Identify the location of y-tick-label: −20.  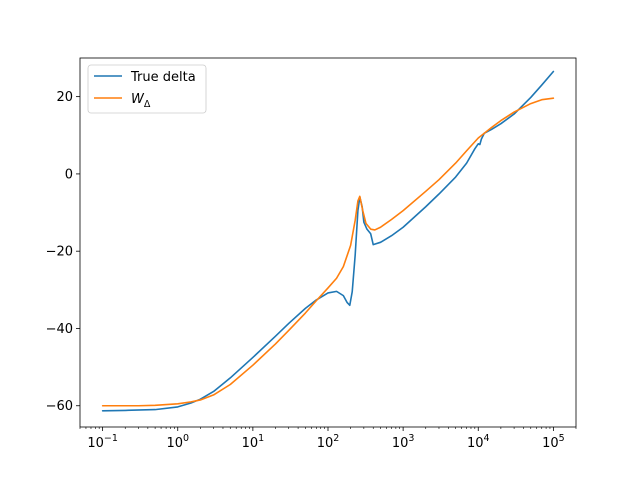
(59, 252).